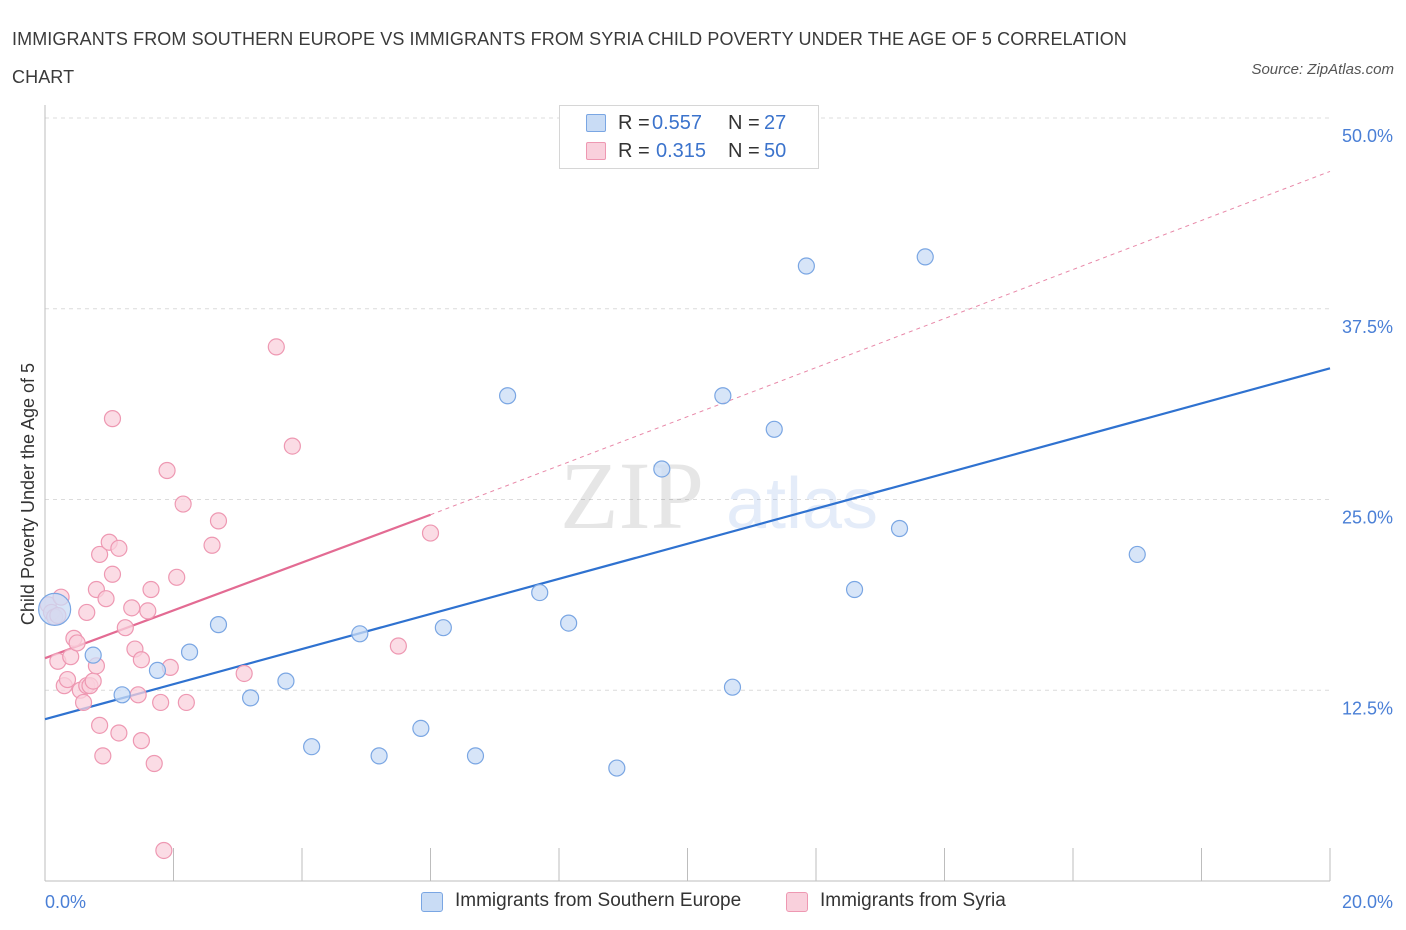 This screenshot has height=930, width=1406. Describe the element at coordinates (677, 123) in the screenshot. I see `legend-r-value: 0.557` at that location.